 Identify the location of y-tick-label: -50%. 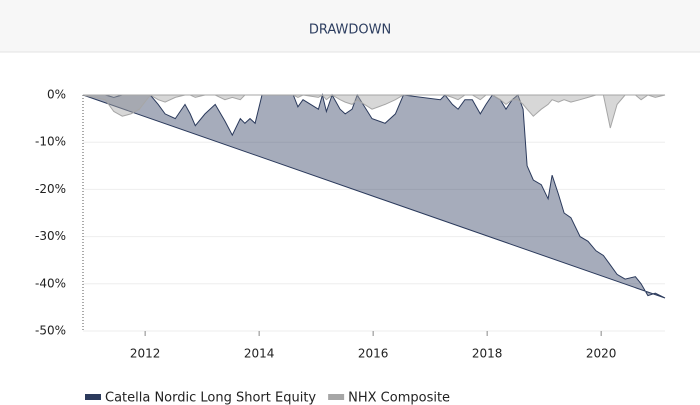
(50, 331).